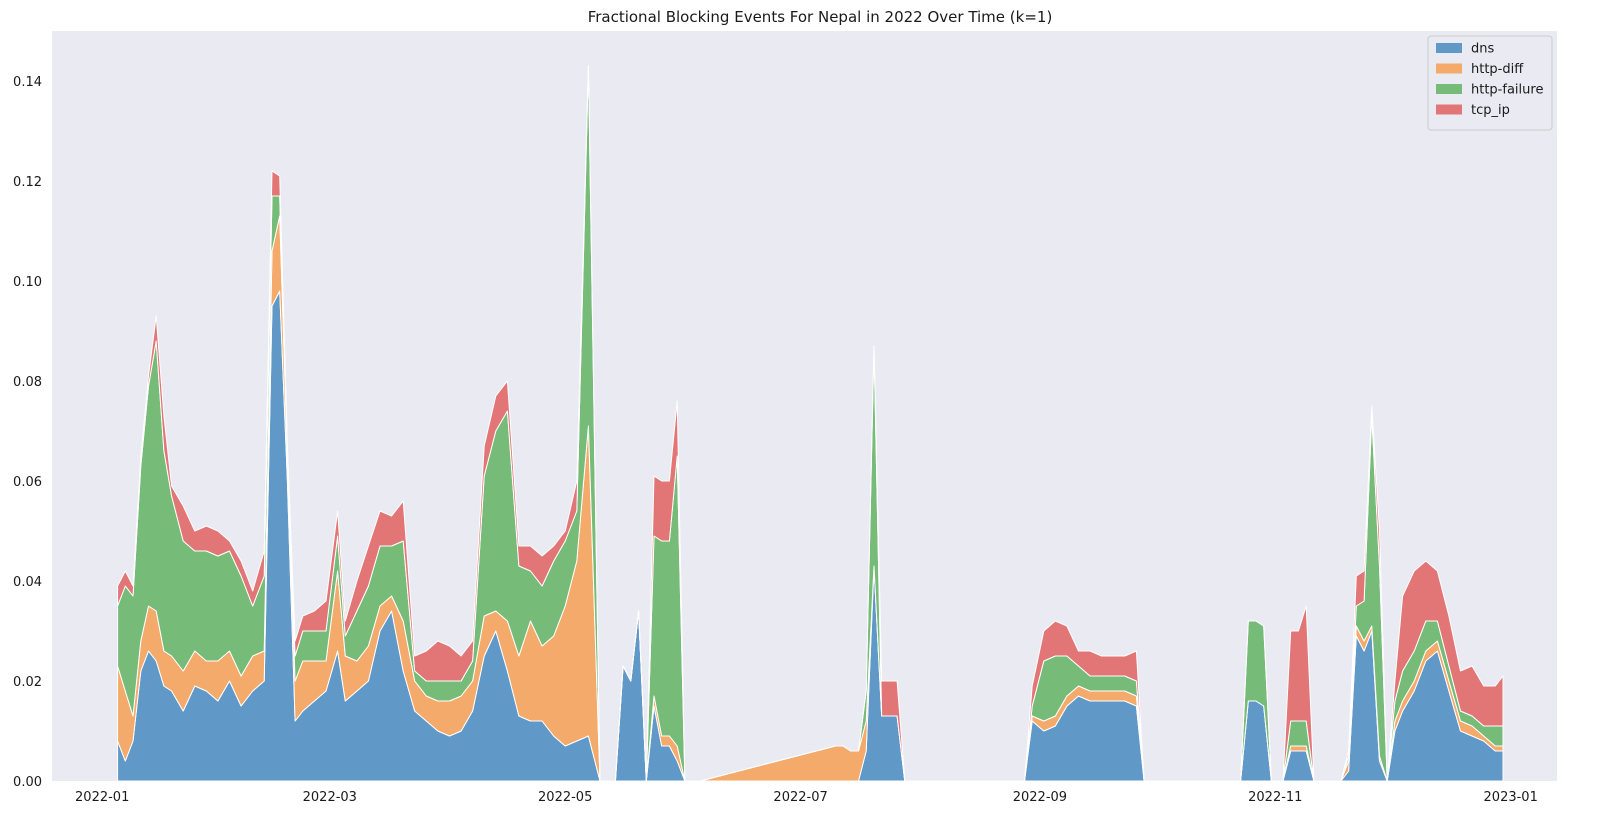  What do you see at coordinates (1449, 68) in the screenshot?
I see `legend-swatch-http-diff` at bounding box center [1449, 68].